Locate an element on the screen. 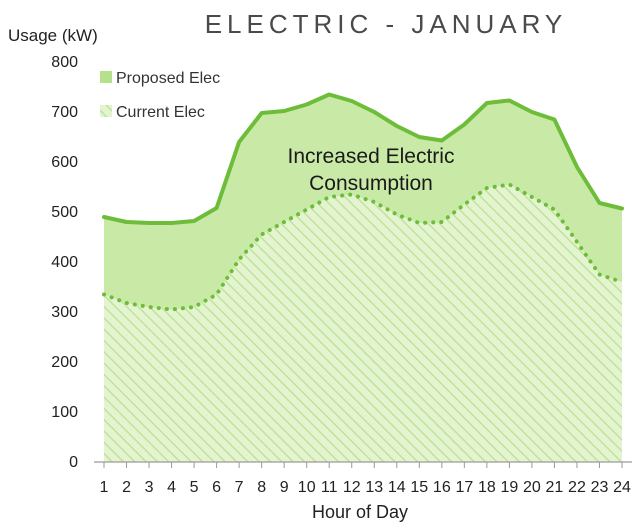 This screenshot has width=640, height=527. x-tick-label: 22 is located at coordinates (577, 487).